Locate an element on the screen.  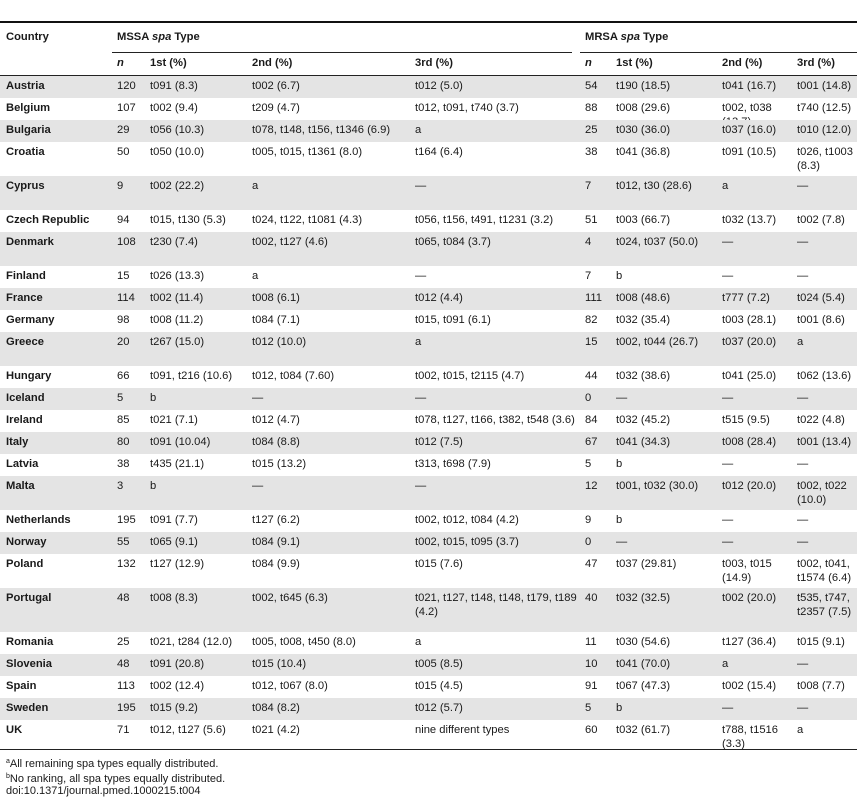
cell-mrsa-1: t032 (45.2) is located at coordinates (643, 420).